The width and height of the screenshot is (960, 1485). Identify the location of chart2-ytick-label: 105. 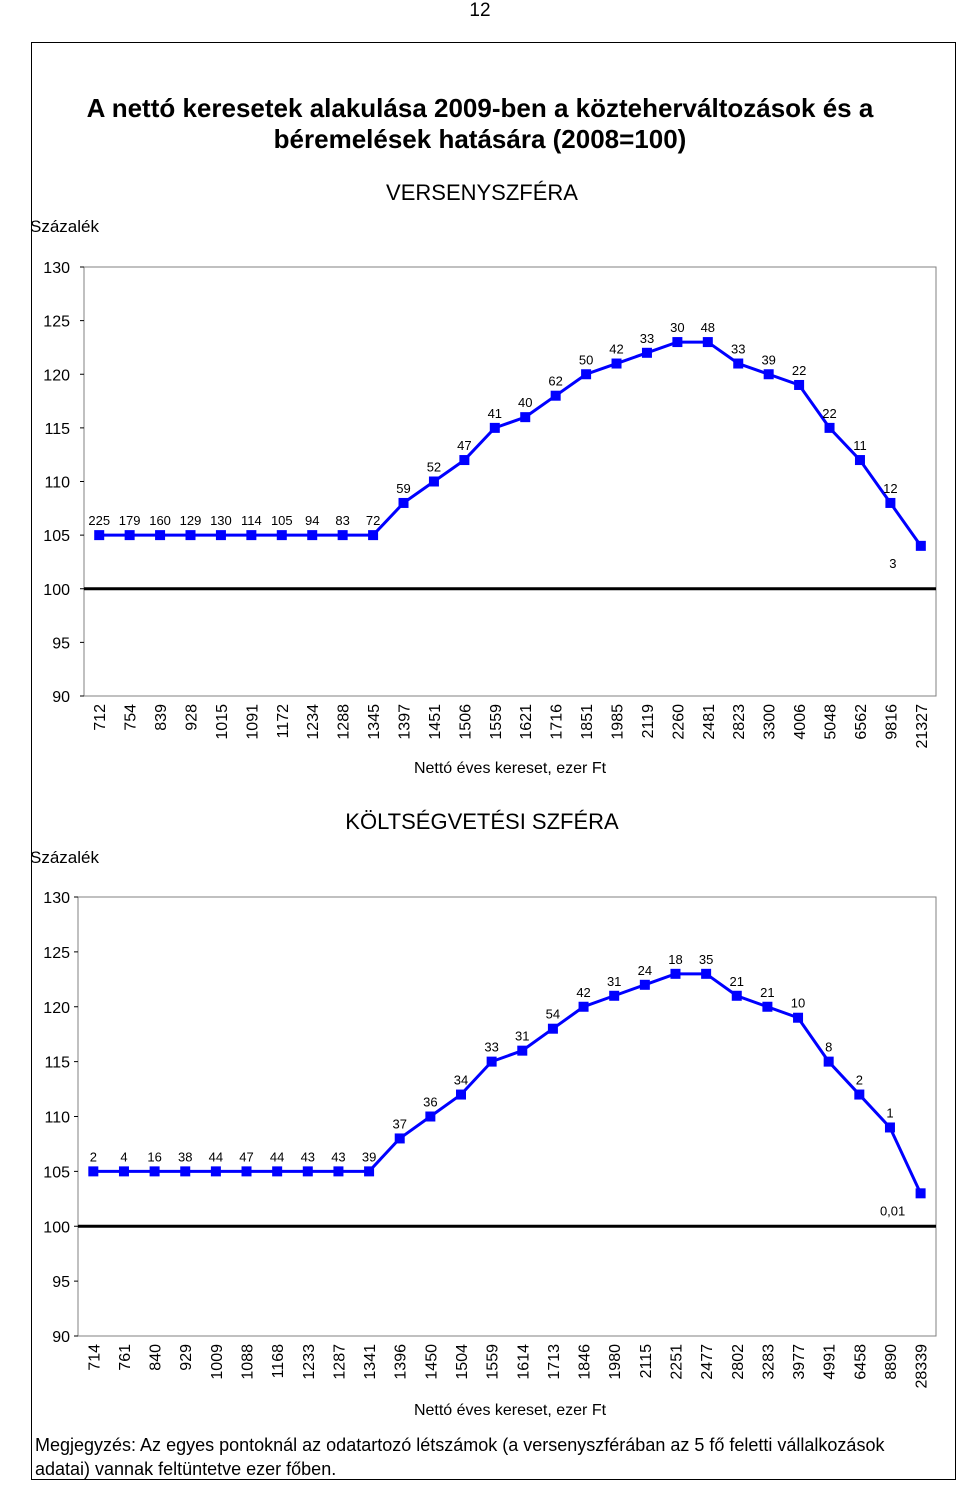
(56, 1172).